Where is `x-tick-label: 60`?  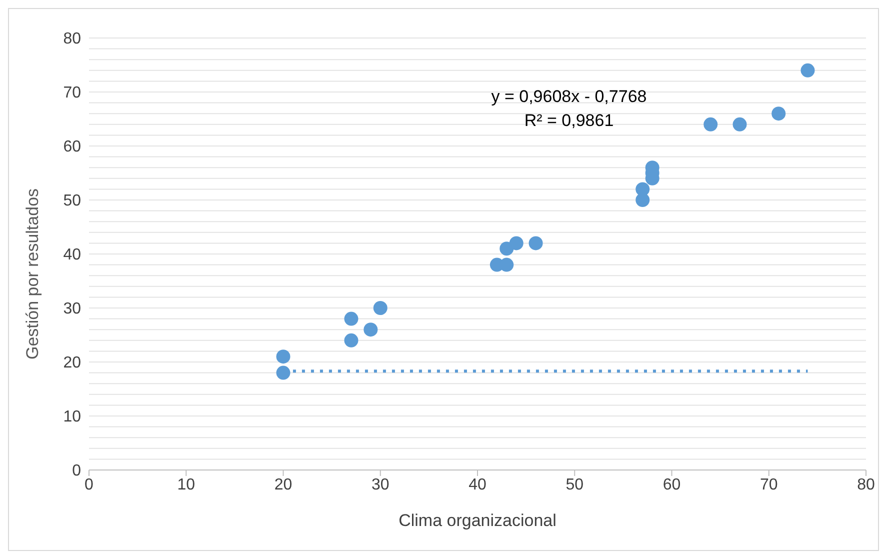 x-tick-label: 60 is located at coordinates (671, 485).